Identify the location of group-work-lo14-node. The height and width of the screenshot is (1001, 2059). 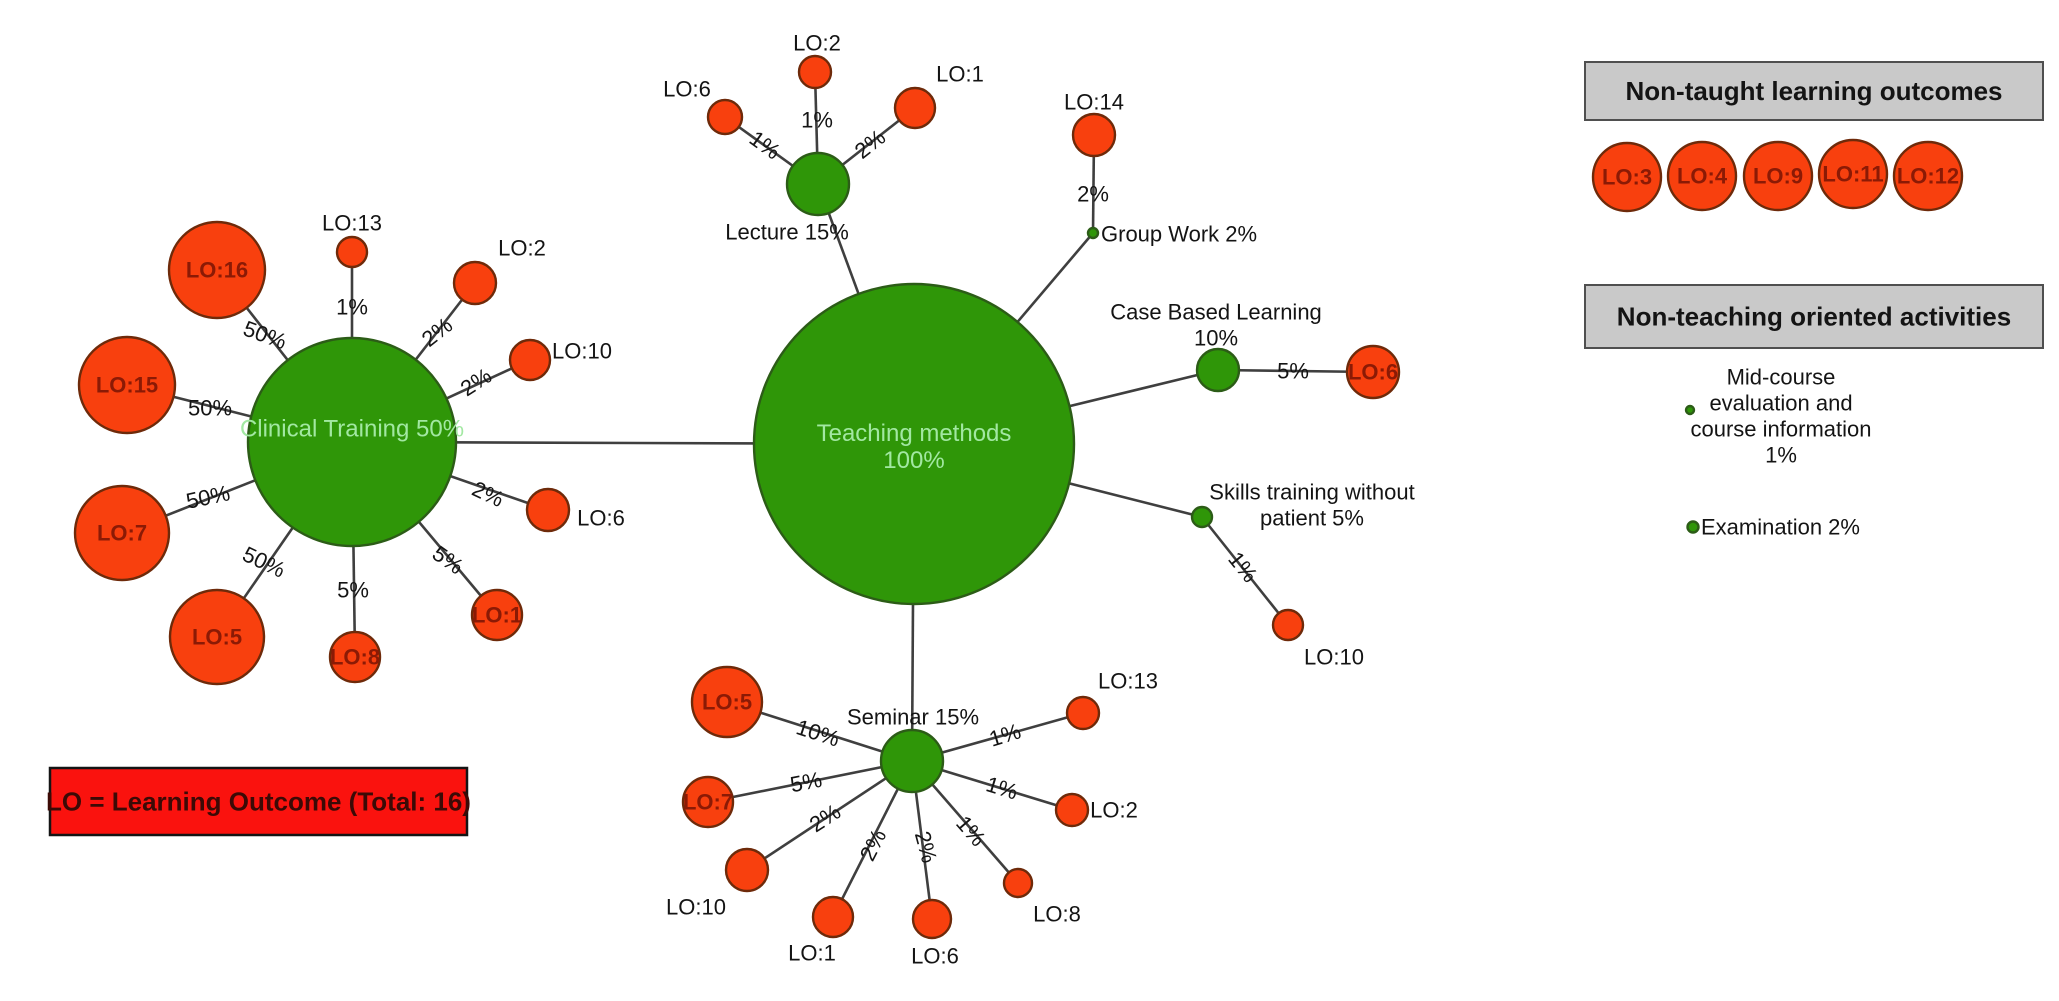
(1094, 135).